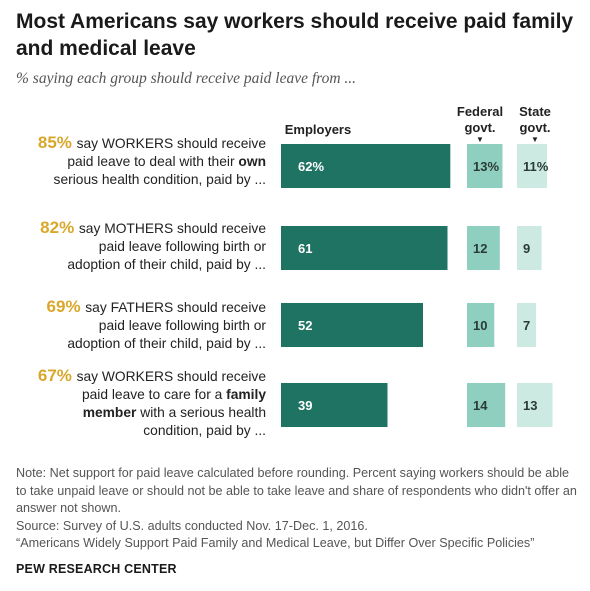  Describe the element at coordinates (480, 405) in the screenshot. I see `bar-value-label: 14` at that location.